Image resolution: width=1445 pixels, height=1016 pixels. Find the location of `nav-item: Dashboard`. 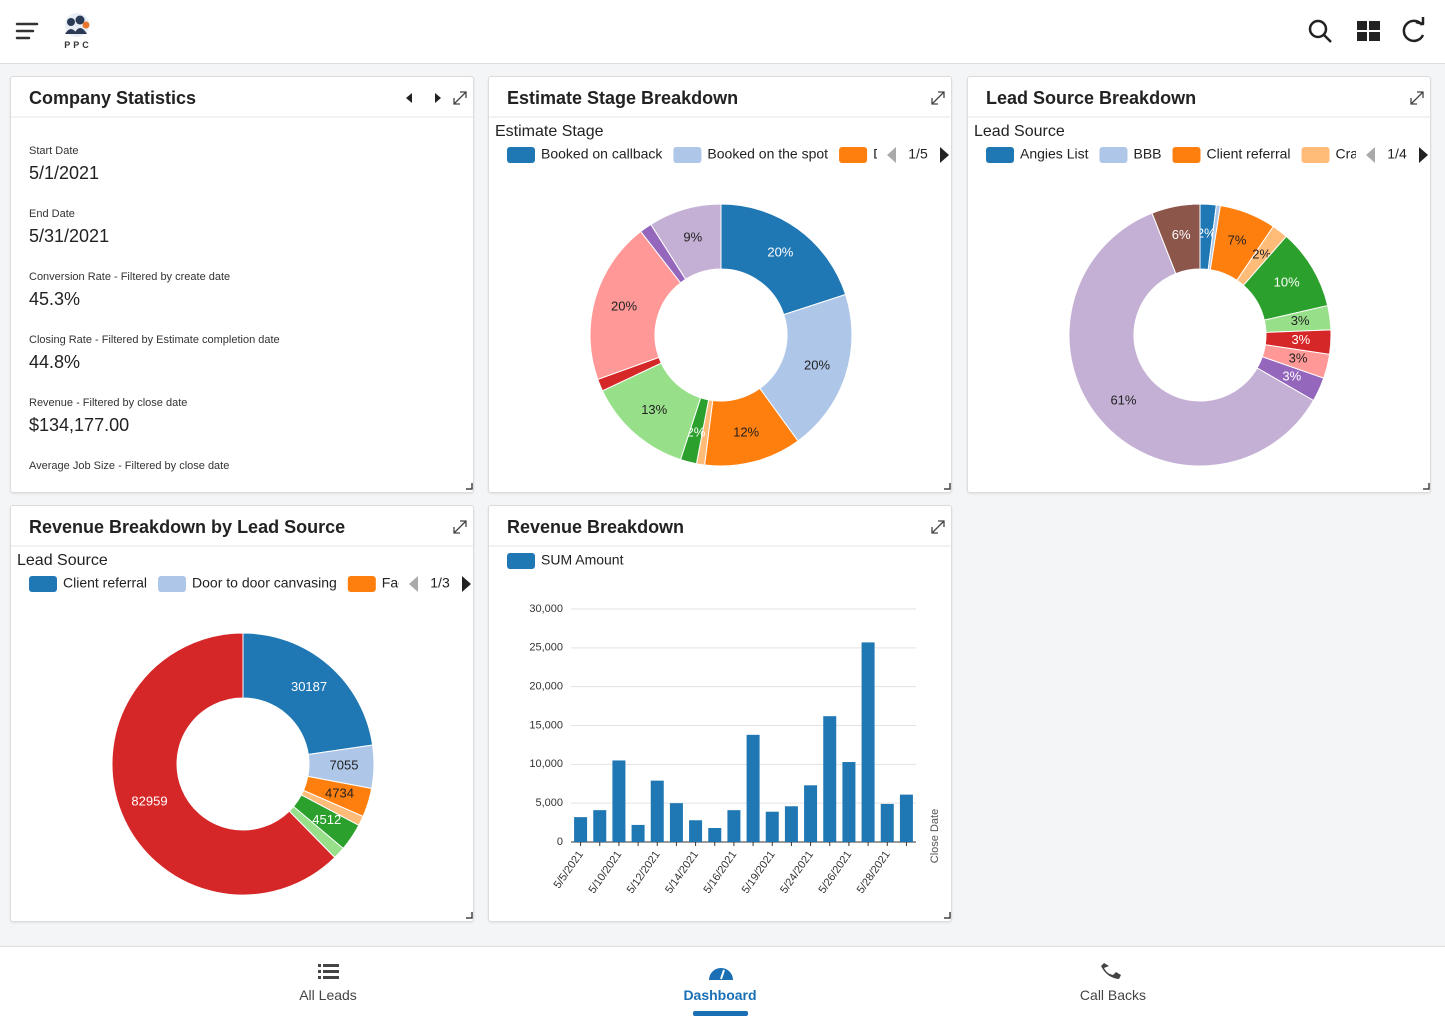

nav-item: Dashboard is located at coordinates (720, 995).